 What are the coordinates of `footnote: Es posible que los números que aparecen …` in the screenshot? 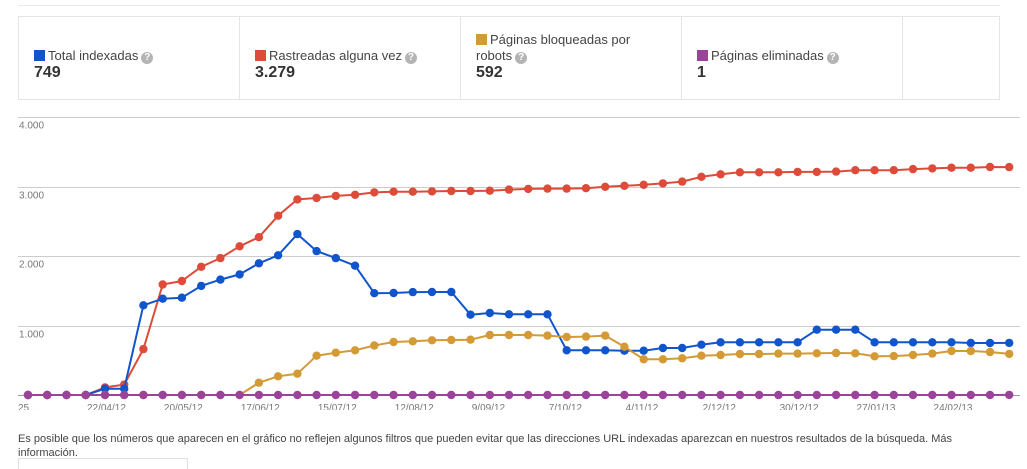 It's located at (513, 446).